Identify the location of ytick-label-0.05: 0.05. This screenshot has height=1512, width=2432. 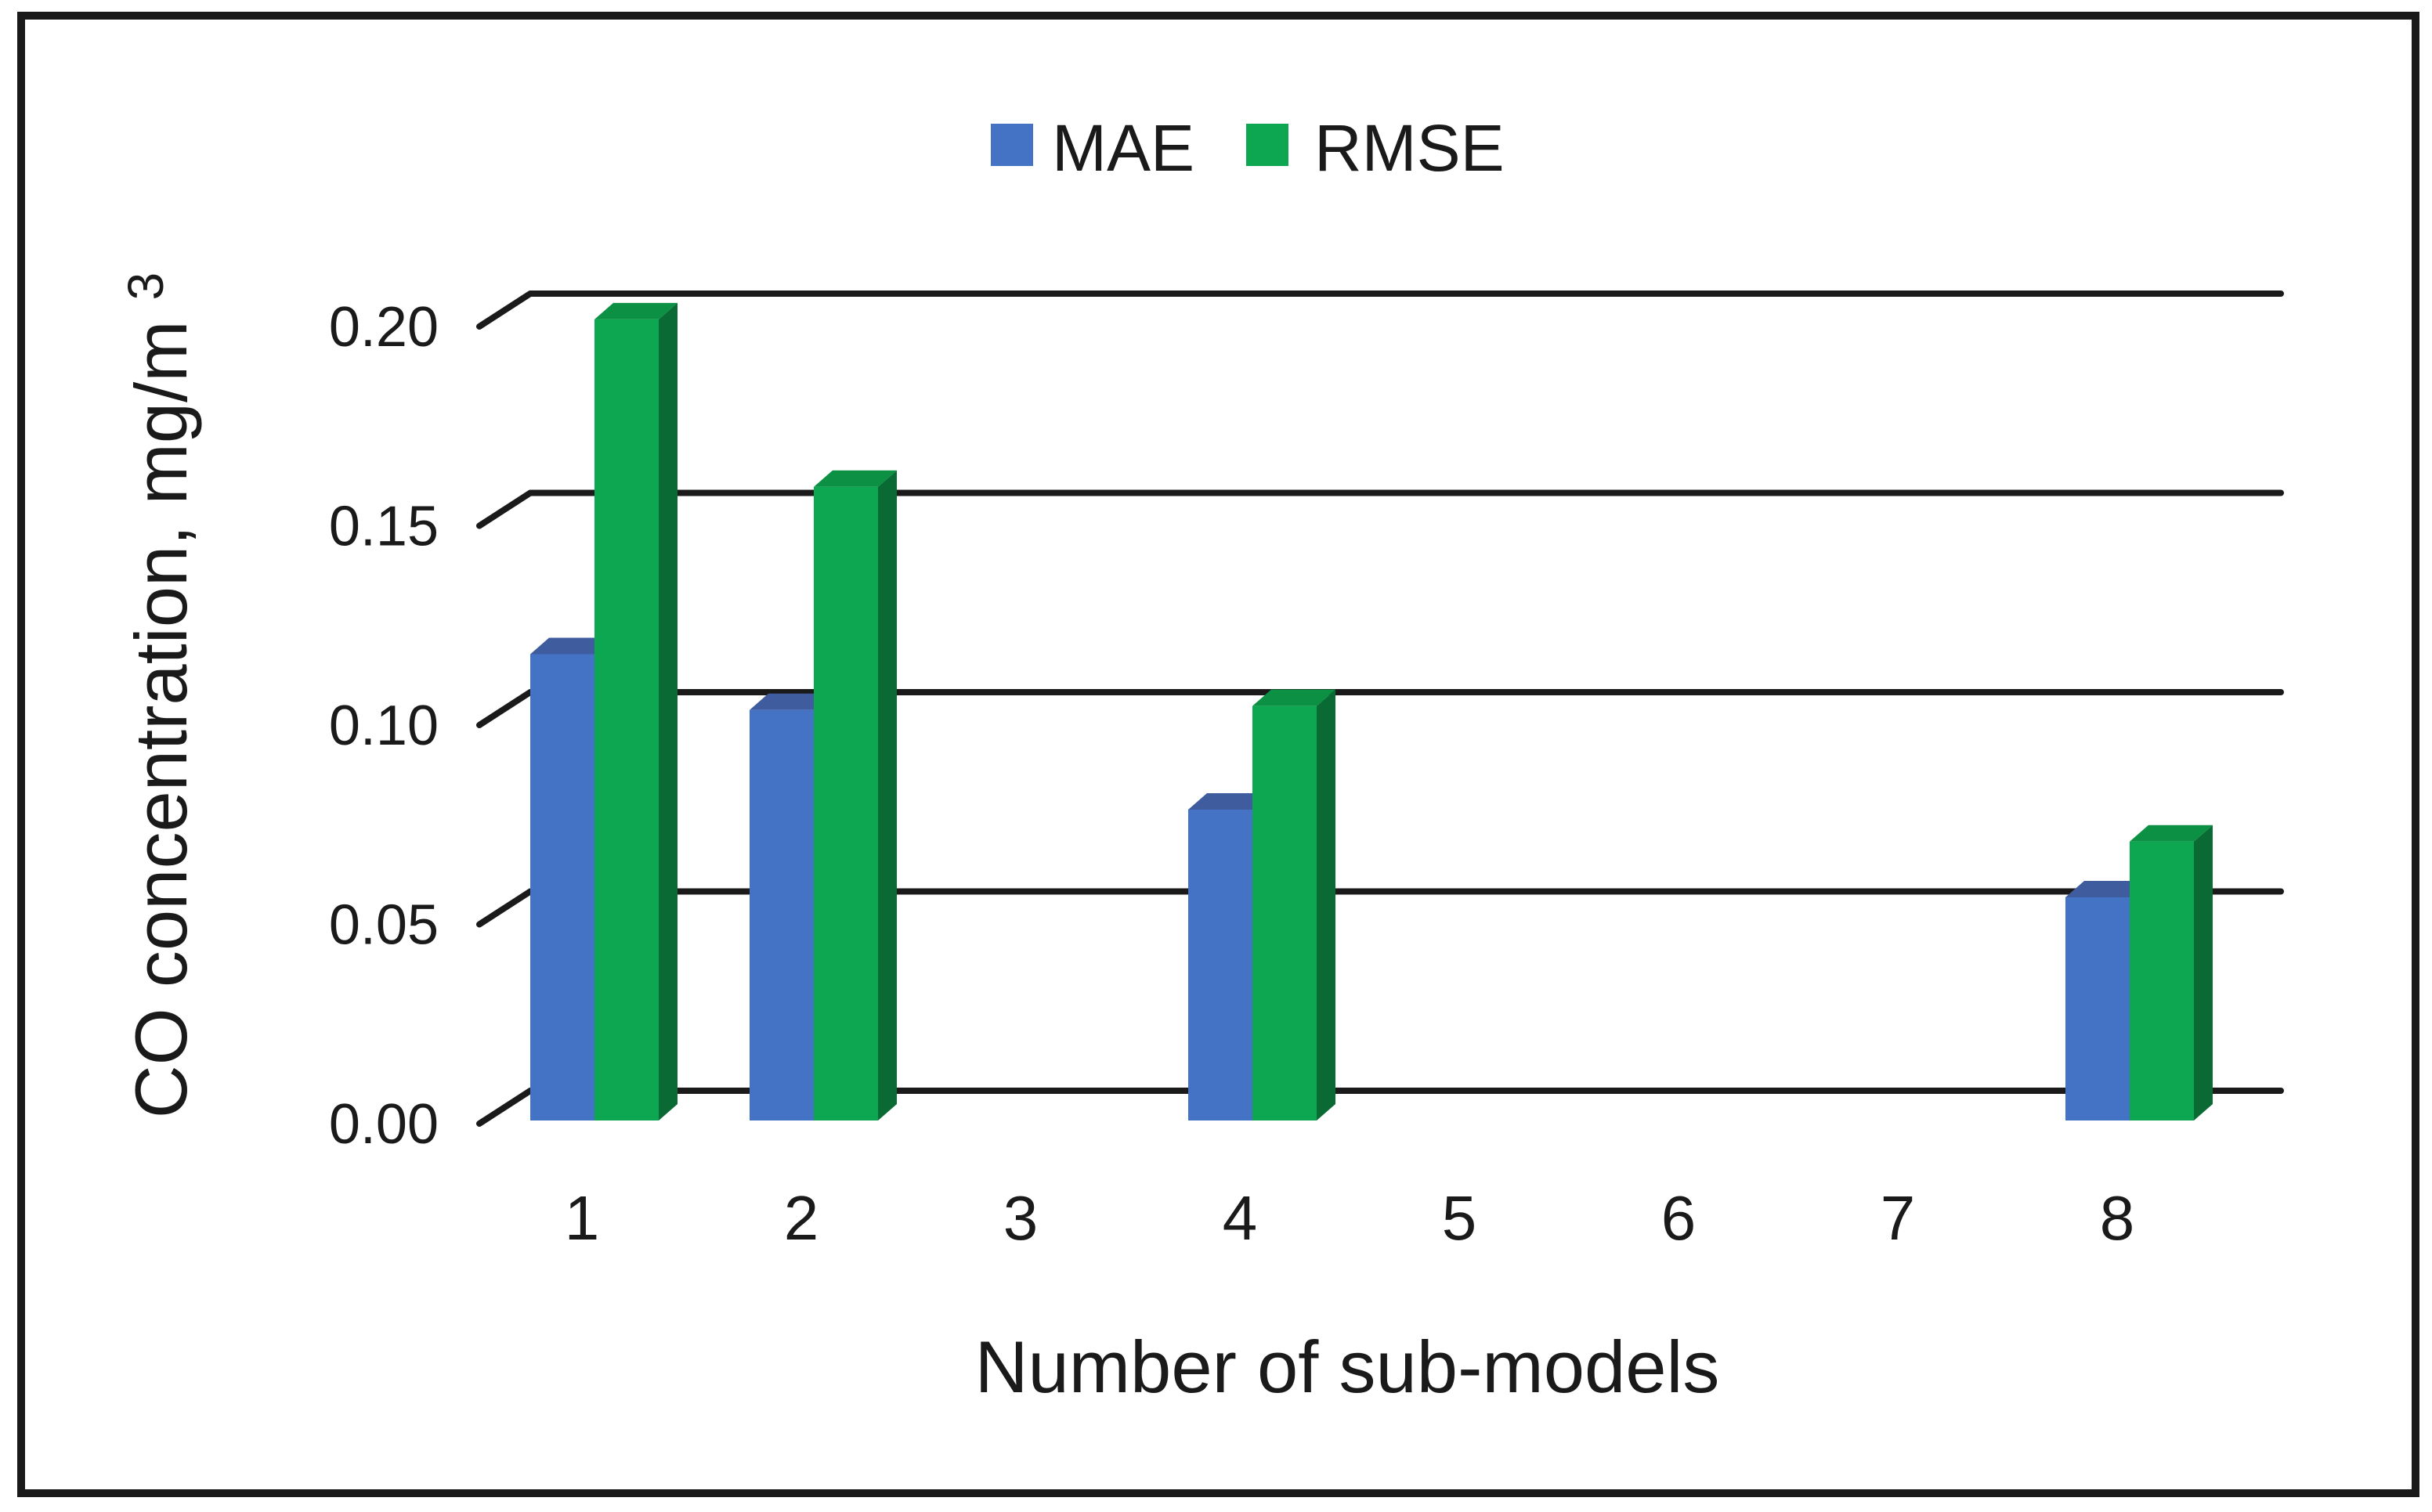
(384, 925).